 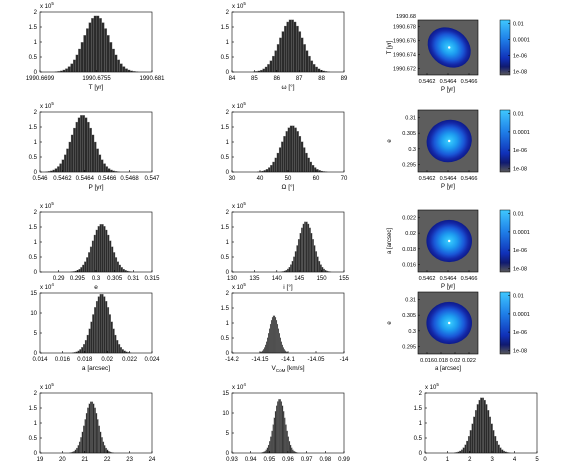 What do you see at coordinates (40, 460) in the screenshot?
I see `x-tick-label: 19` at bounding box center [40, 460].